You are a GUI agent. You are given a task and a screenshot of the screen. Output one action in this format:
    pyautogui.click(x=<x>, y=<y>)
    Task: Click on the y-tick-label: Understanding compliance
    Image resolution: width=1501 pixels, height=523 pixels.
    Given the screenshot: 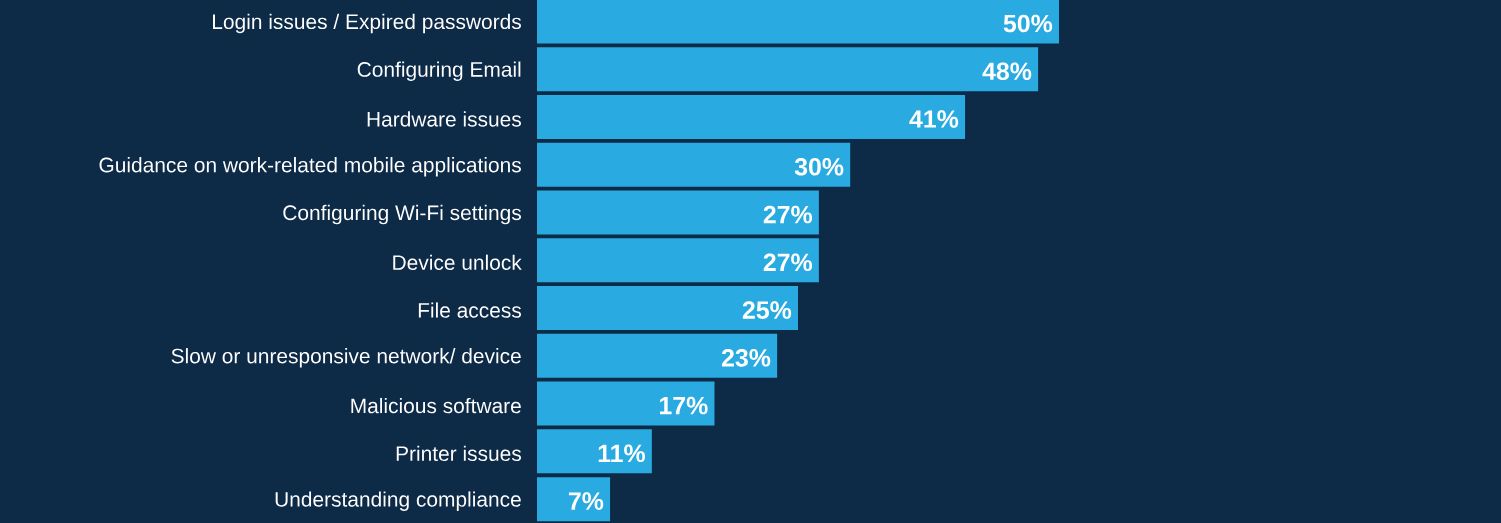 What is the action you would take?
    pyautogui.click(x=398, y=501)
    